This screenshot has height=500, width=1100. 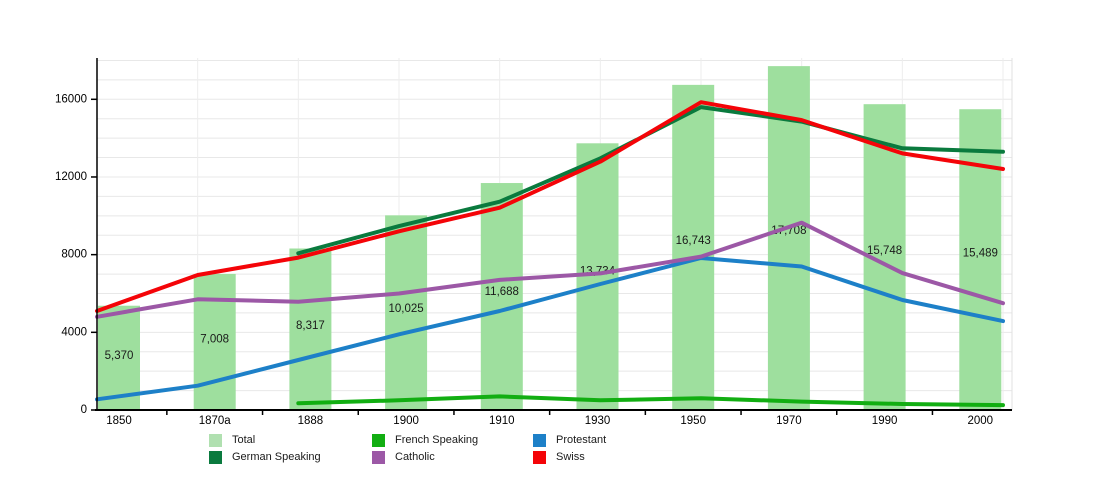 I want to click on bar-value-label: 15,748, so click(x=884, y=251).